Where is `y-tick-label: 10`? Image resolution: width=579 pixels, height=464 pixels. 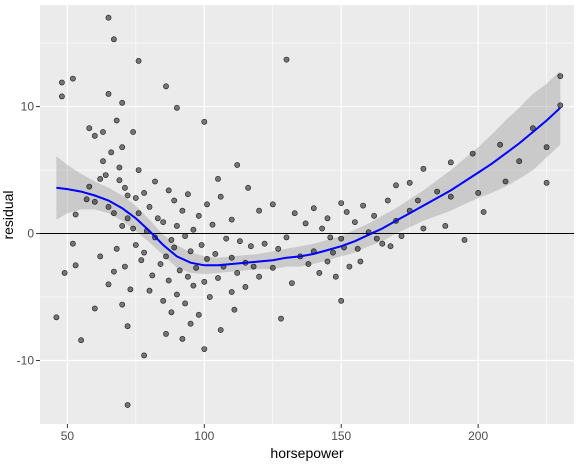 y-tick-label: 10 is located at coordinates (28, 107).